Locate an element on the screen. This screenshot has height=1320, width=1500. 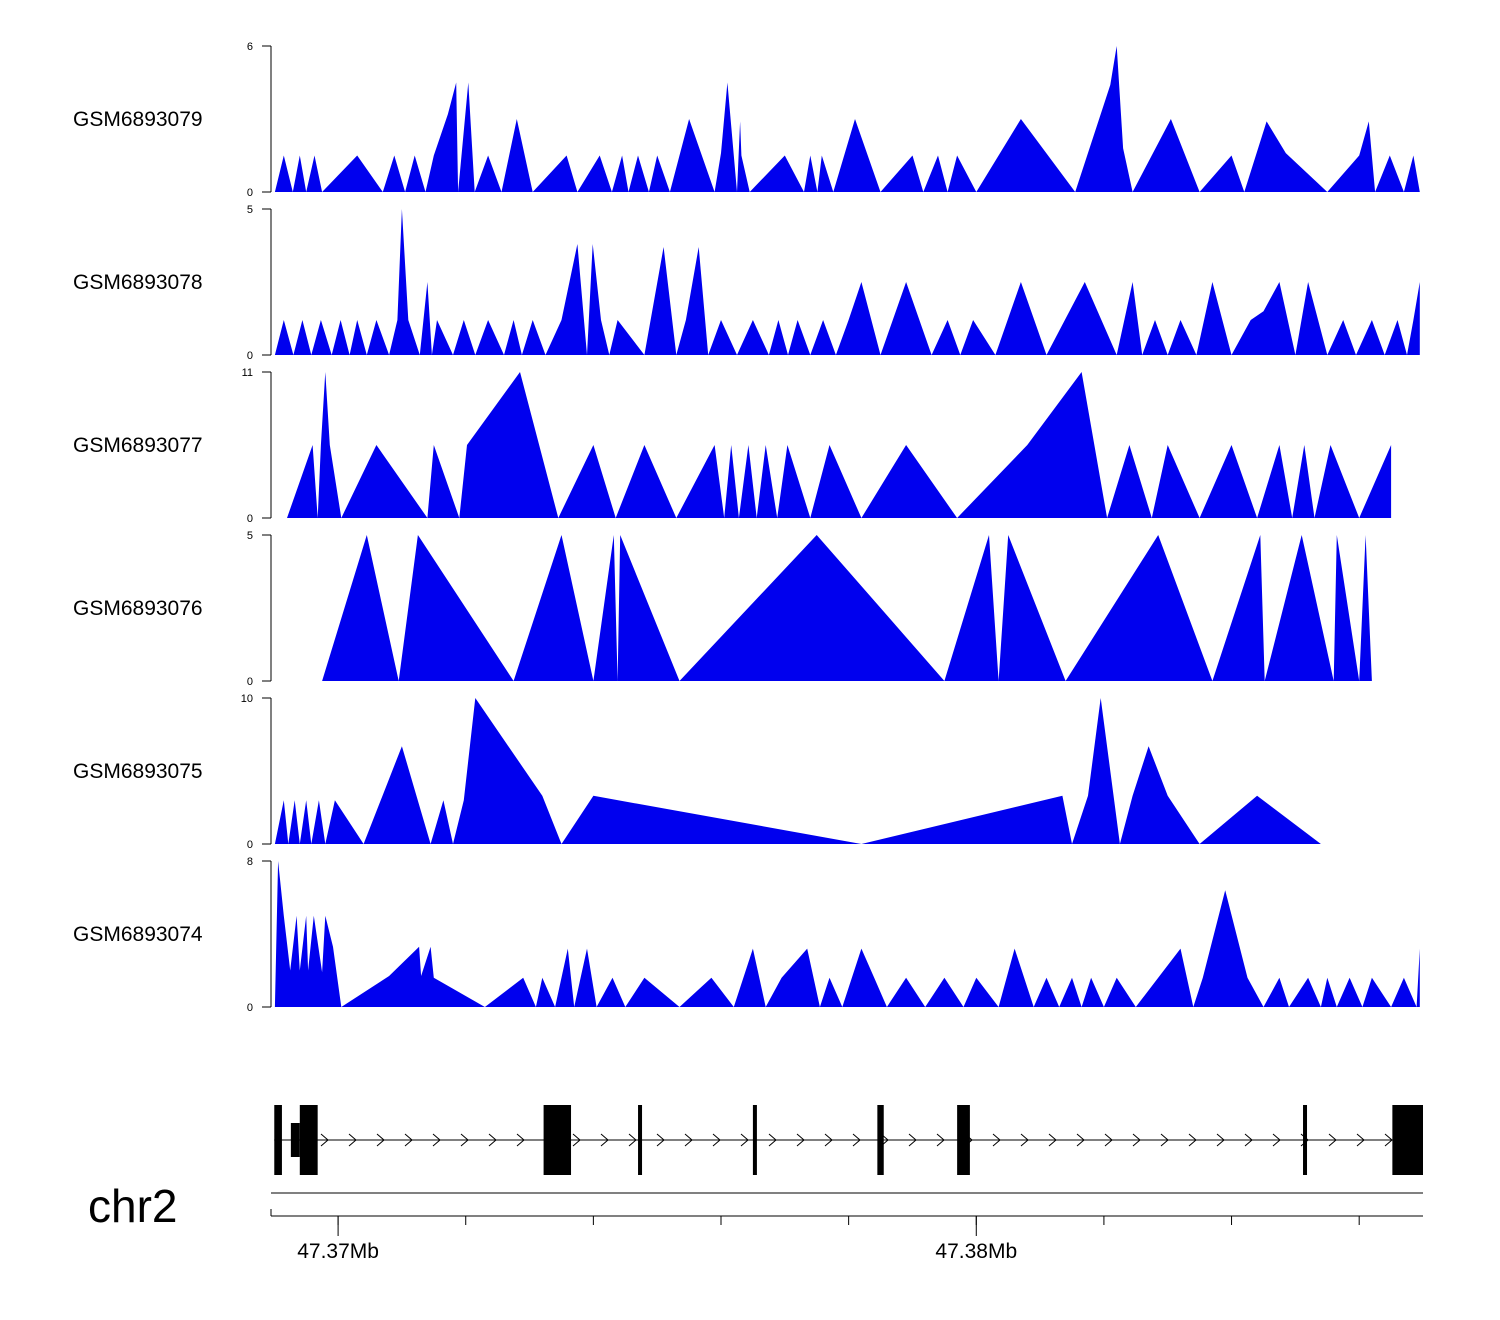
genome-axis: chr2 47.37Mb 47.38Mb is located at coordinates (755, 1221).